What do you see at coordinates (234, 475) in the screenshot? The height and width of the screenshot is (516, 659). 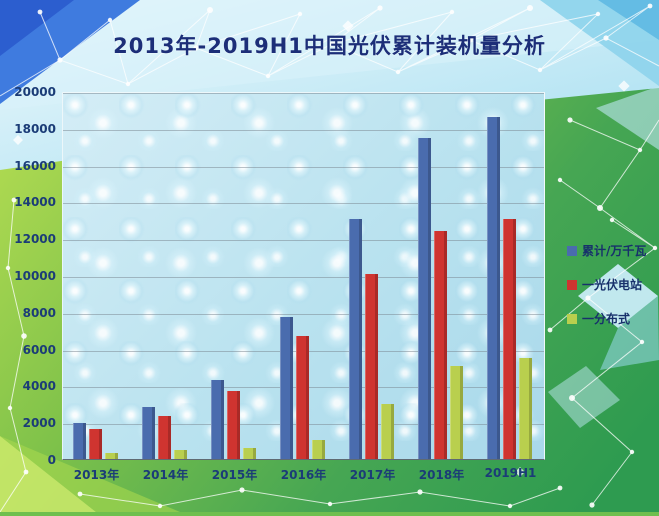 I see `x-axis-tick-label: 2015年` at bounding box center [234, 475].